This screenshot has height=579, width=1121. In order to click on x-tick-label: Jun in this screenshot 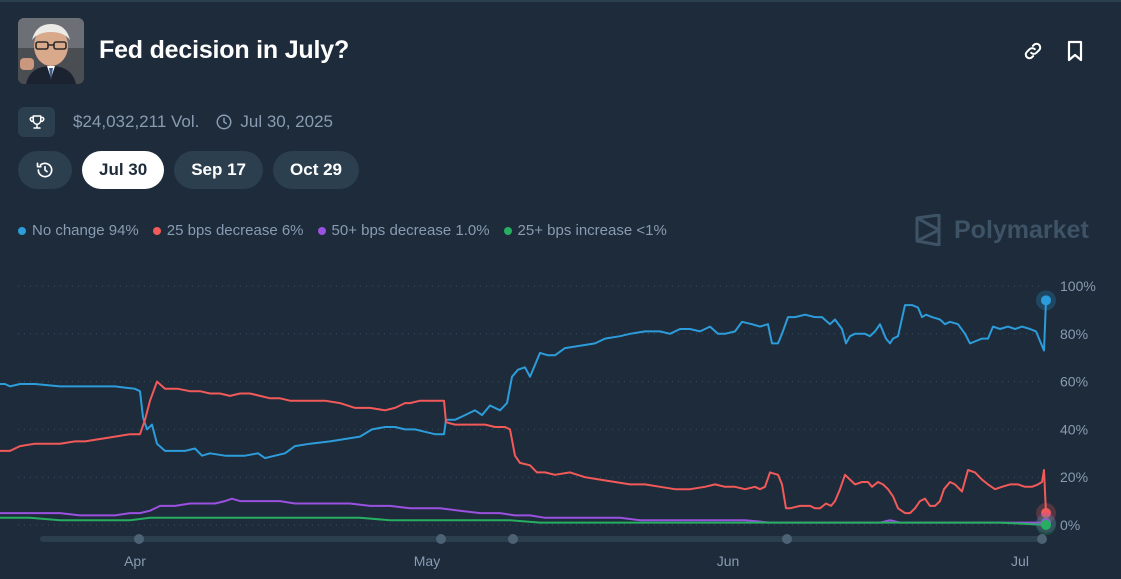, I will do `click(728, 561)`.